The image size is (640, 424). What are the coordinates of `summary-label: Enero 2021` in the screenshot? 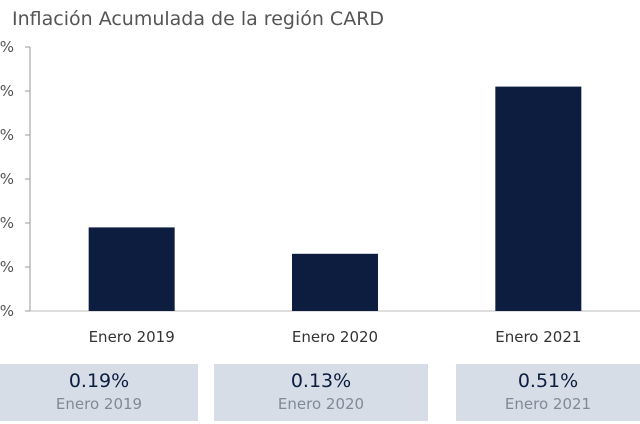 It's located at (548, 404).